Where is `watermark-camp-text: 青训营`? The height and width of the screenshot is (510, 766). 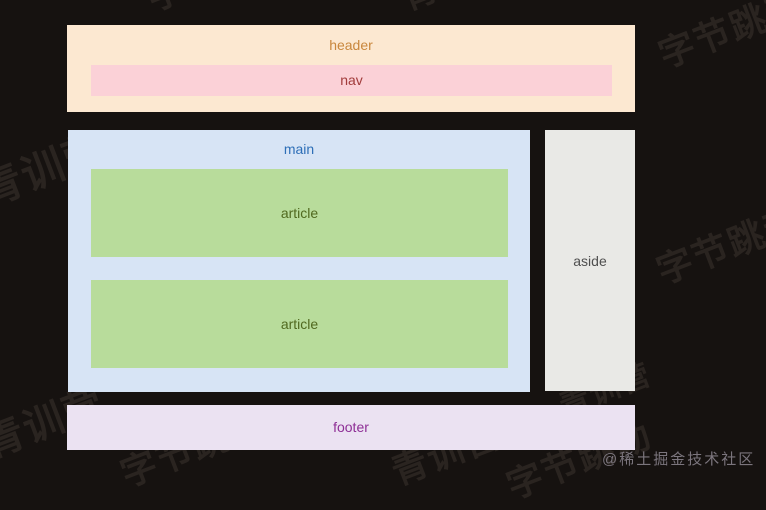 watermark-camp-text: 青训营 is located at coordinates (454, 10).